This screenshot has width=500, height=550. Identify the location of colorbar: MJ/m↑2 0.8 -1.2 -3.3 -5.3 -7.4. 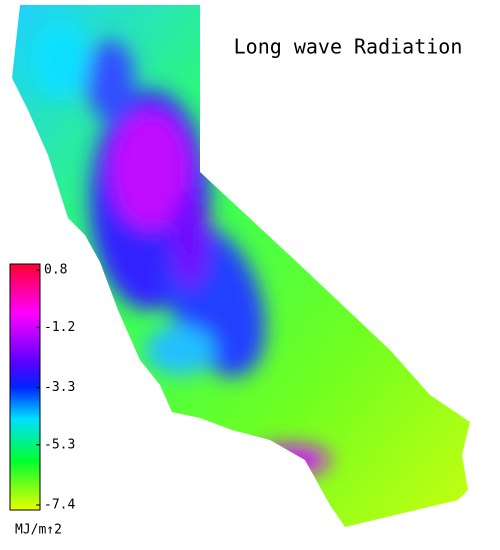
(42, 400).